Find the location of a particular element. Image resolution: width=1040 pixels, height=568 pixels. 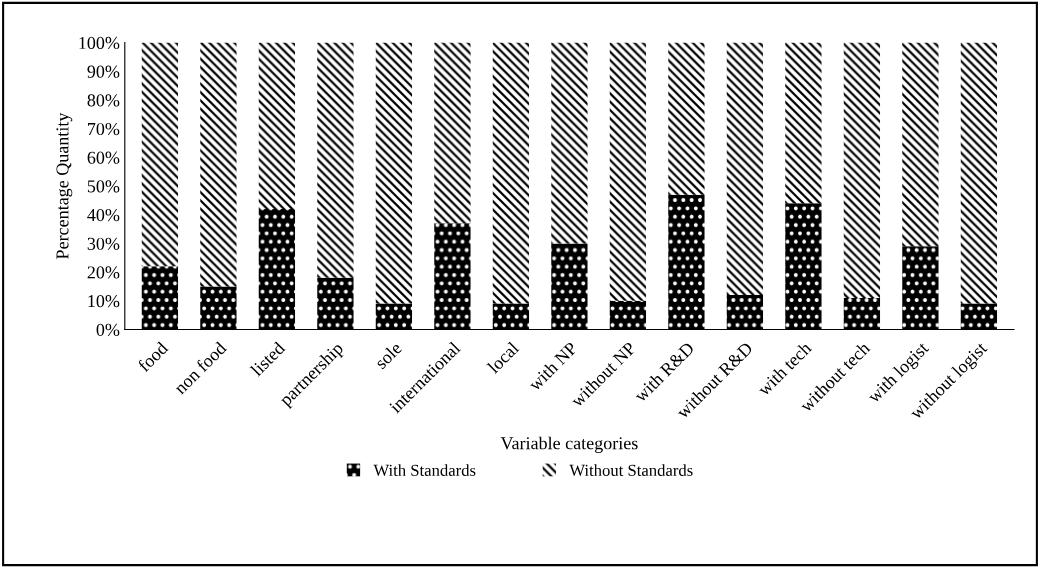

legend-label: Without Standards is located at coordinates (631, 470).